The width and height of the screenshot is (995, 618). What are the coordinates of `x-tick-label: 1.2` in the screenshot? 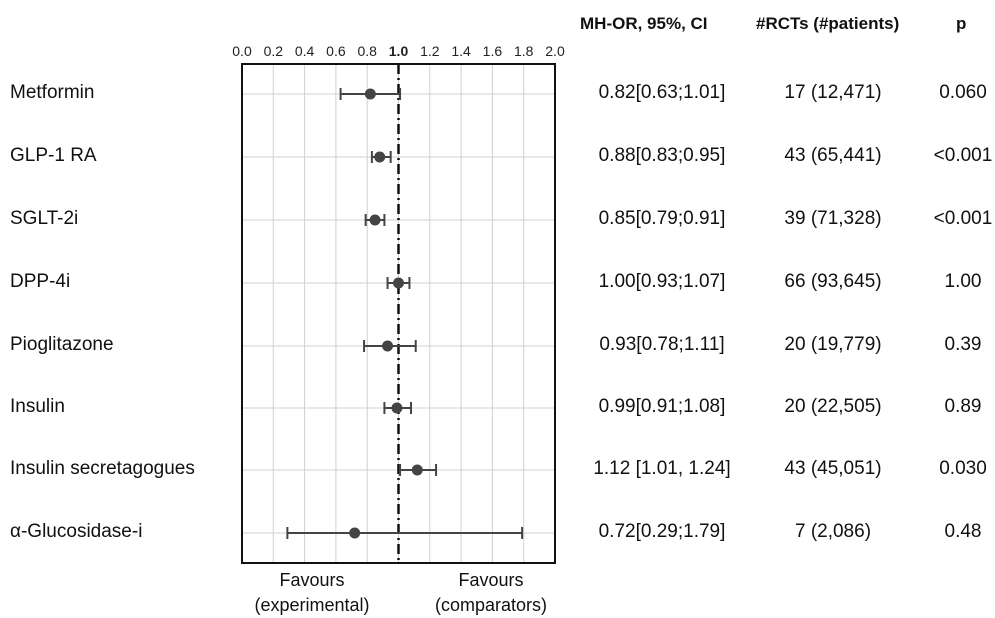 It's located at (430, 51).